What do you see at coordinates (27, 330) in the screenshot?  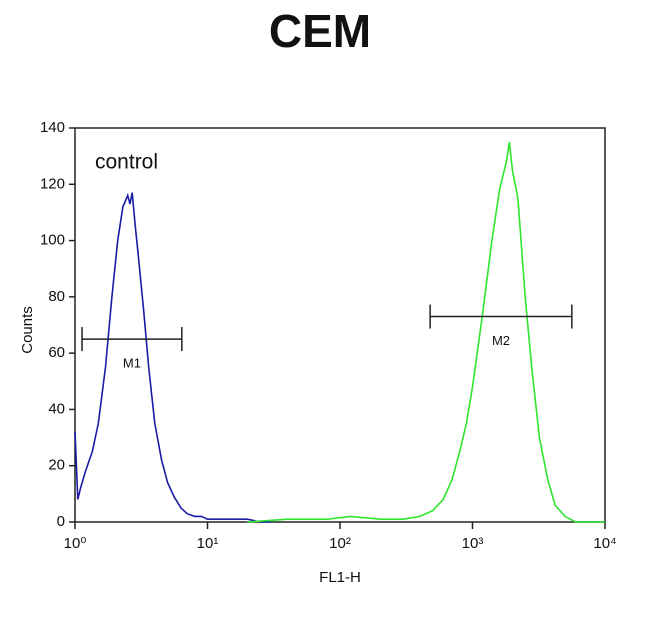 I see `y-axis-label: Counts` at bounding box center [27, 330].